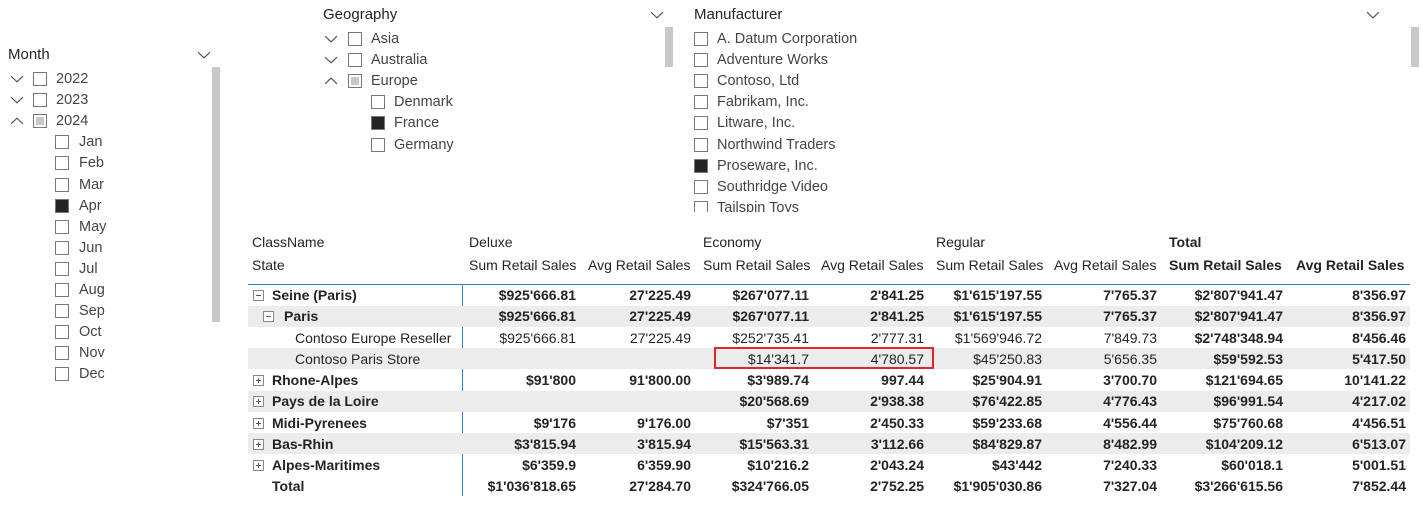  I want to click on slicer-item-label: Fabrikam, Inc., so click(763, 102).